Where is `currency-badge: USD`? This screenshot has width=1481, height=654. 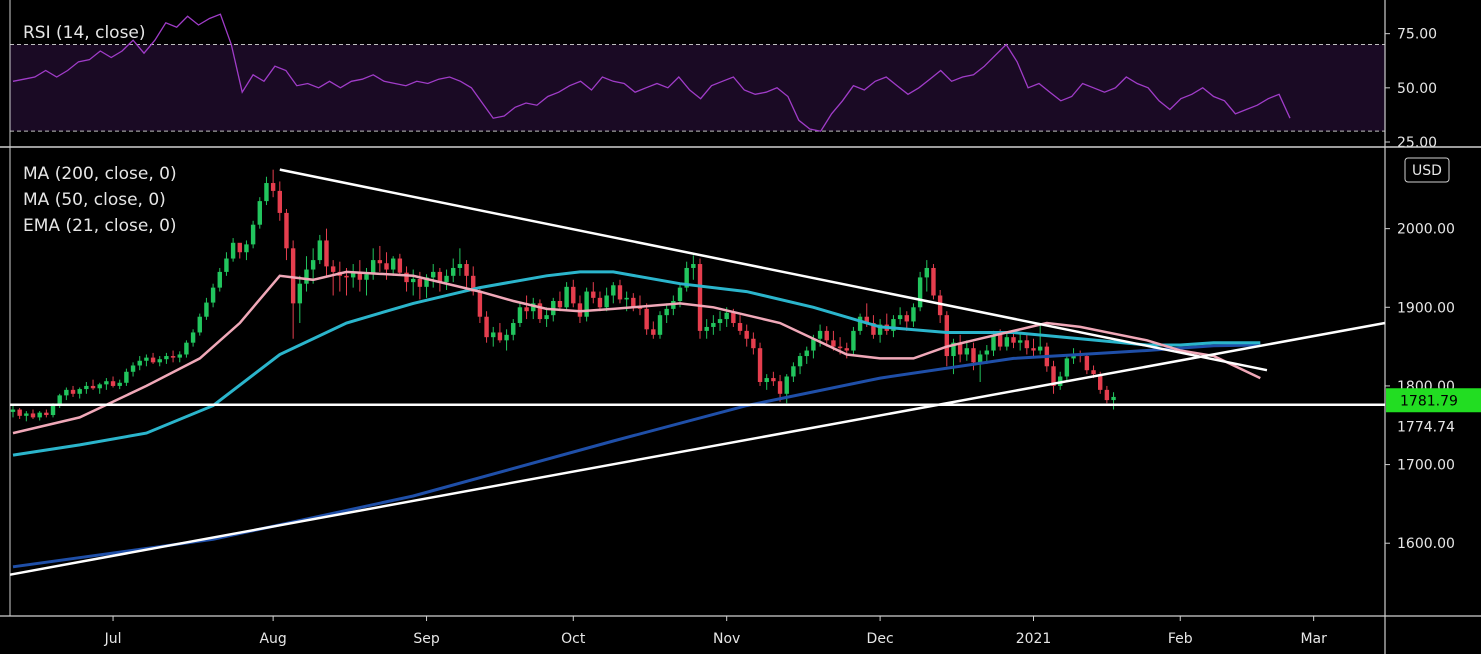 currency-badge: USD is located at coordinates (1427, 170).